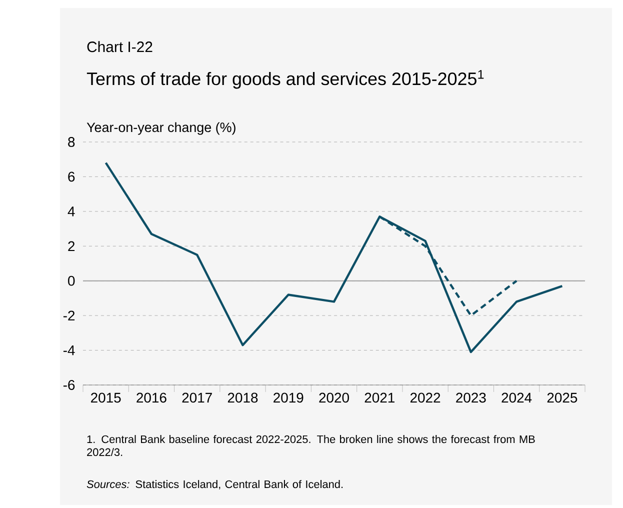 The image size is (623, 508). Describe the element at coordinates (69, 385) in the screenshot. I see `y-tick-label: -6` at that location.